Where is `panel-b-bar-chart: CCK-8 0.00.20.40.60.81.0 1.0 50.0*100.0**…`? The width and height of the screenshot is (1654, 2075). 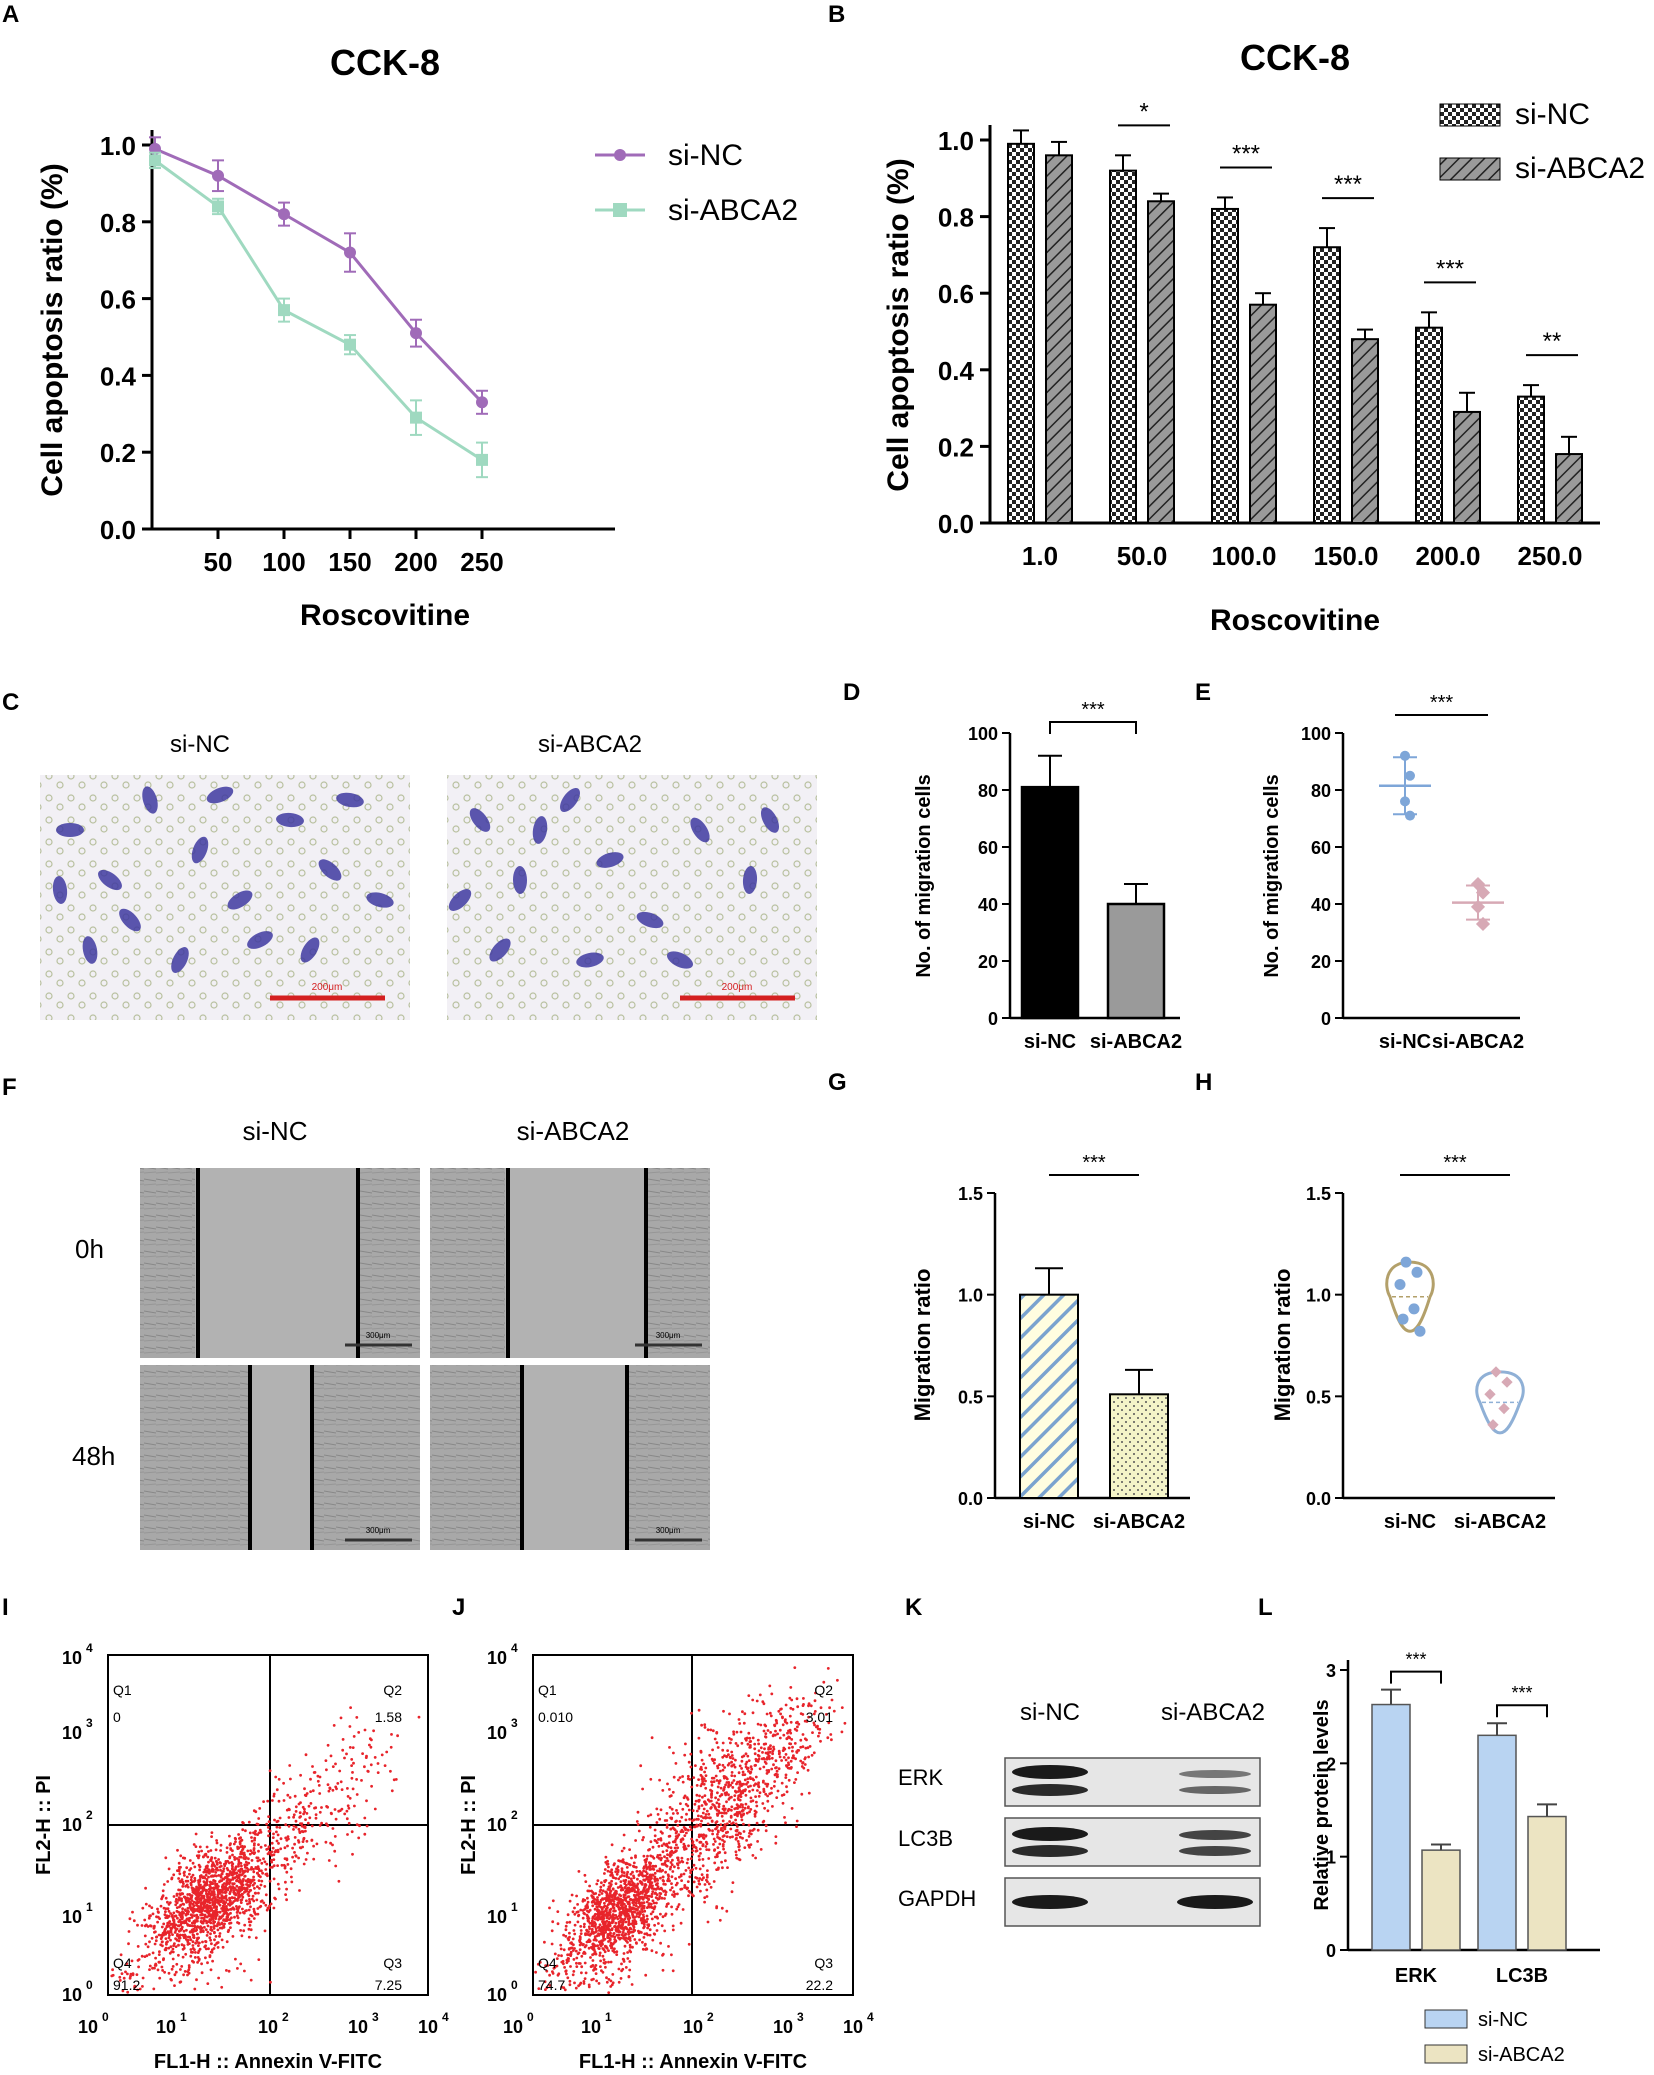 panel-b-bar-chart: CCK-8 0.00.20.40.60.81.0 1.0 50.0*100.0**… is located at coordinates (1263, 337).